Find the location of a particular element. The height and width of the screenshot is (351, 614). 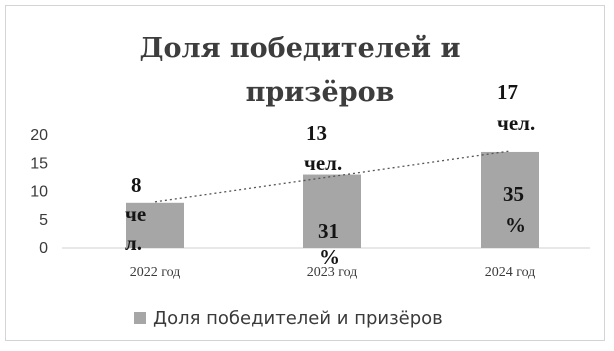

y-tick-label: 0 is located at coordinates (43, 248).